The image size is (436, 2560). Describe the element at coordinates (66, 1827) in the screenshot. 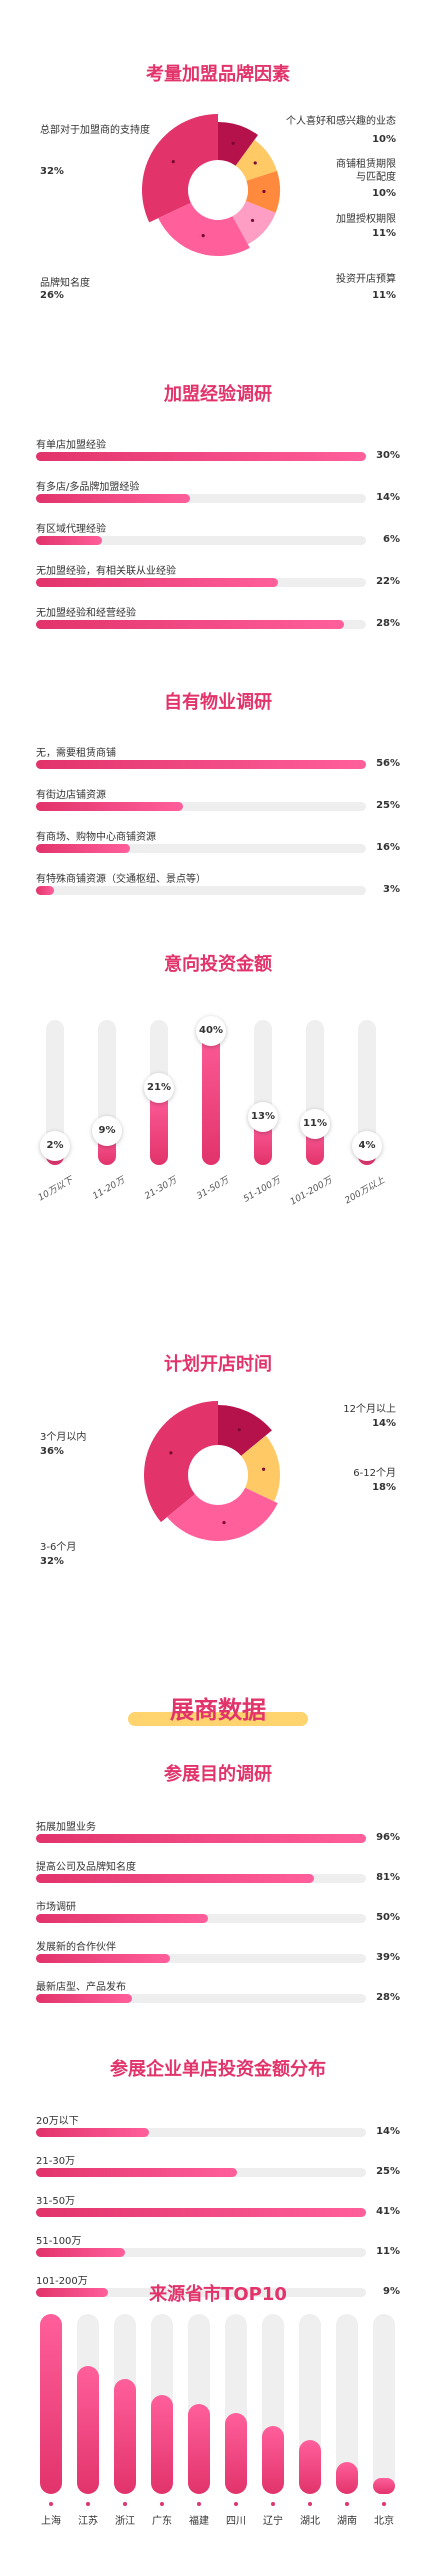

I see `bar-label: 拓展加盟业务` at that location.